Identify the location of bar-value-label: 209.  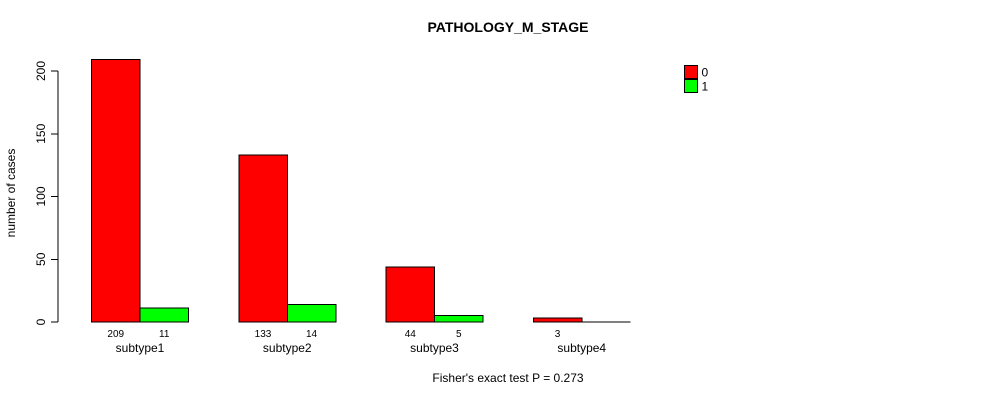
(115, 334).